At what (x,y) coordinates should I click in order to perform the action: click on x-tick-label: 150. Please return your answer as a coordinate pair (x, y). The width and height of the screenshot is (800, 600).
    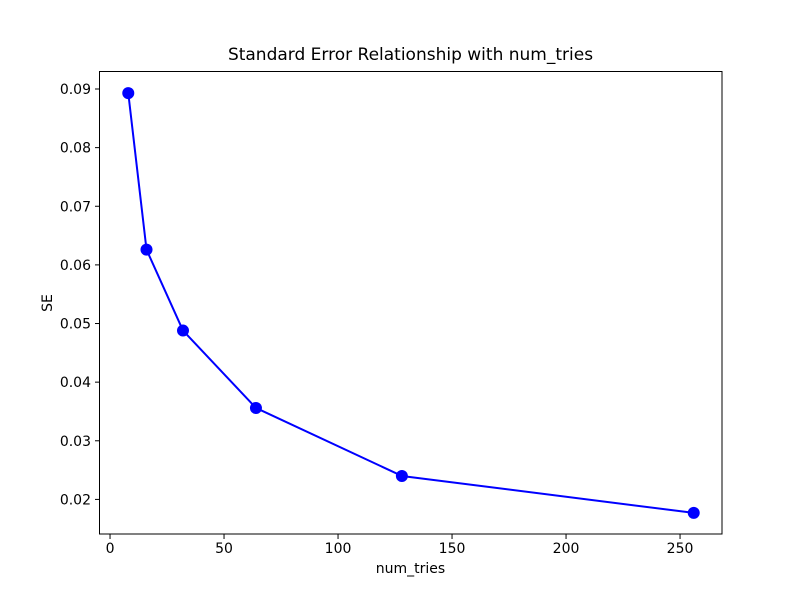
    Looking at the image, I should click on (452, 549).